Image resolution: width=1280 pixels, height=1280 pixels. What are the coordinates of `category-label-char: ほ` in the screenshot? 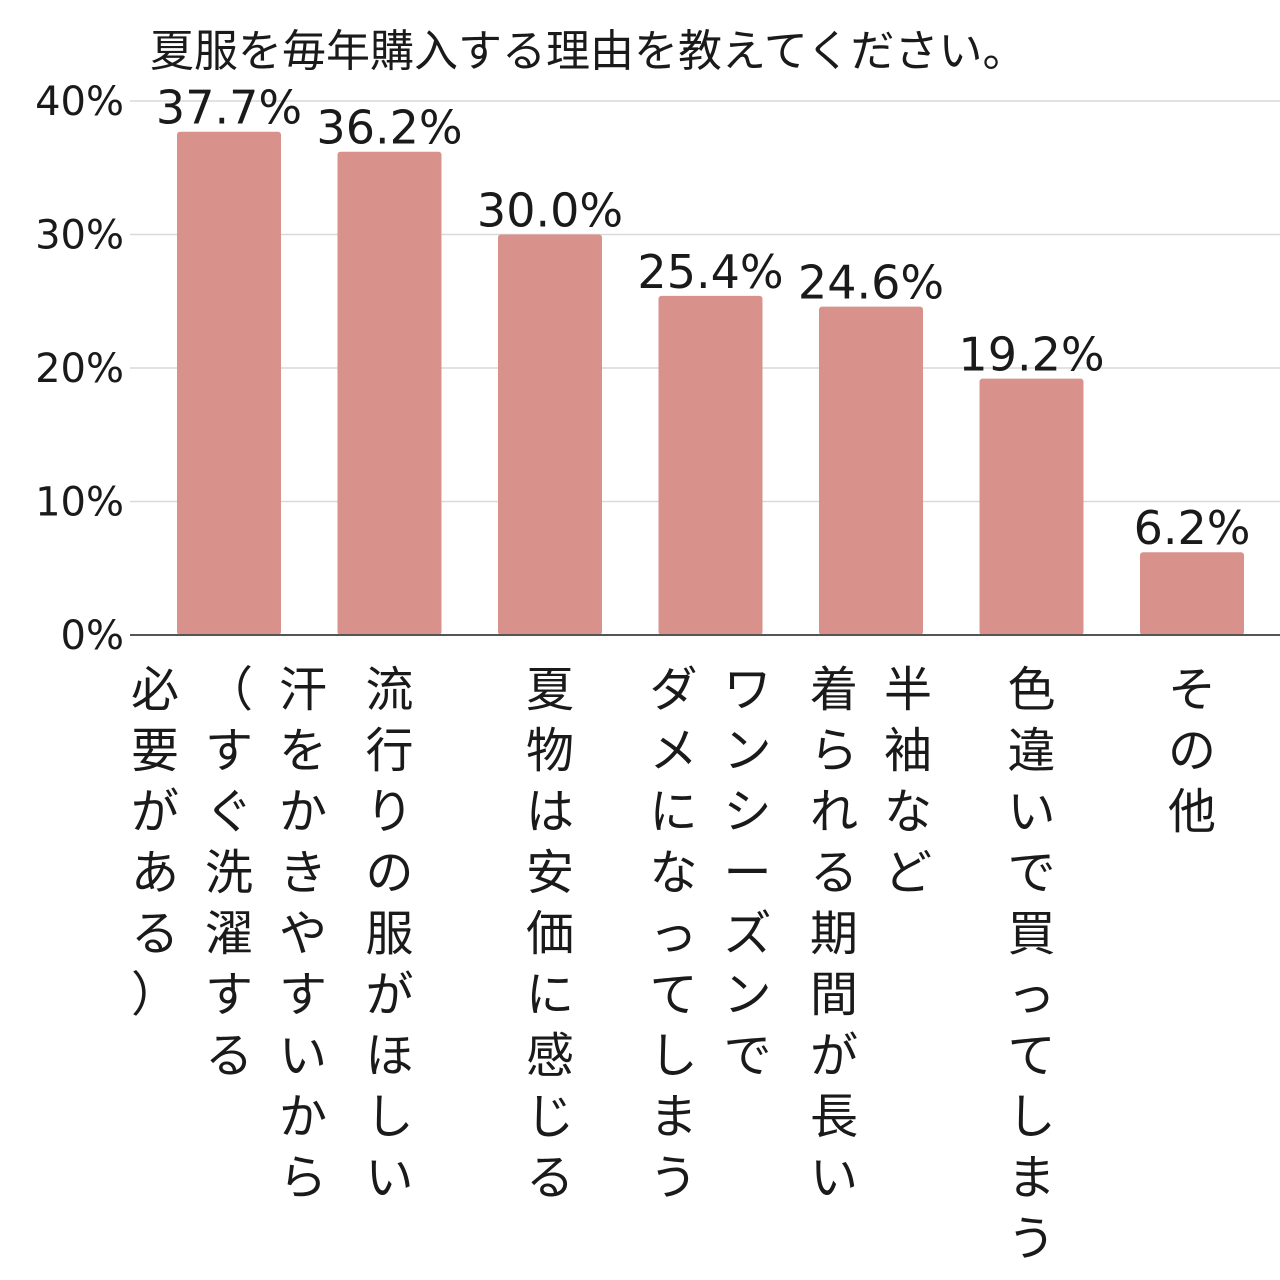 It's located at (389, 1056).